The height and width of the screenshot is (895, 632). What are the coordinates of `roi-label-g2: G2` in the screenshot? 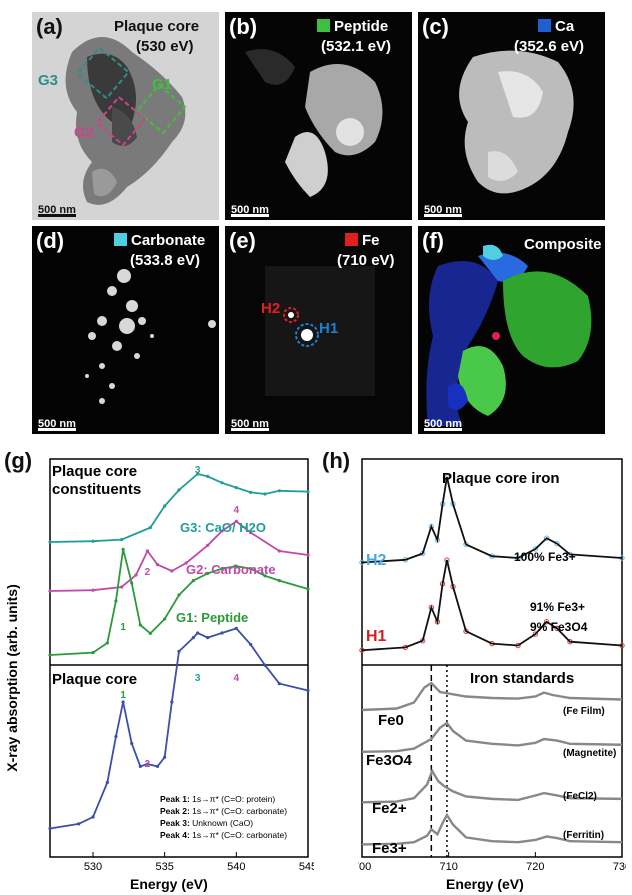 It's located at (84, 132).